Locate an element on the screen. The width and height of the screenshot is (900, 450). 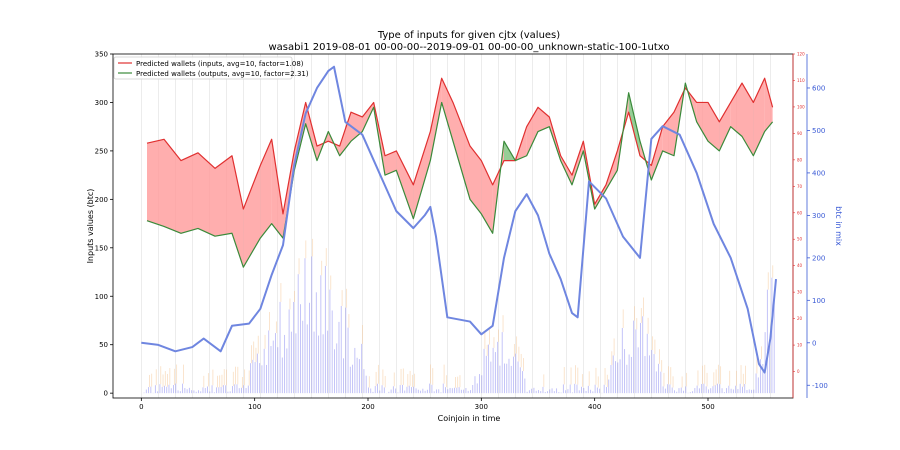
y2-tick-label: 600 is located at coordinates (818, 88).